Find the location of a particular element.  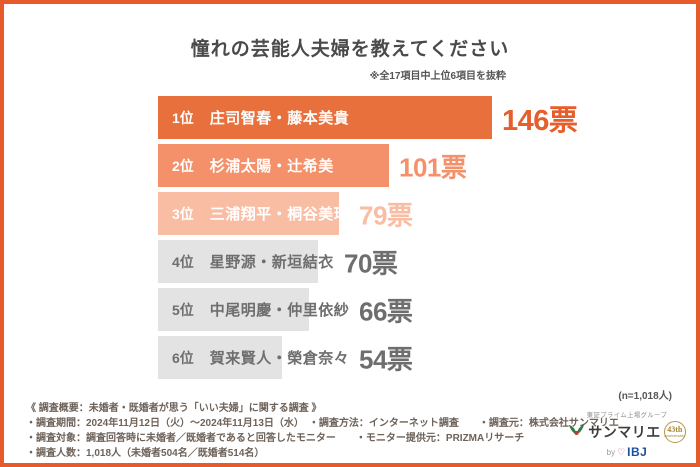

chart-row: 5位 中尾明慶・仲里依紗 66票 is located at coordinates (427, 309).